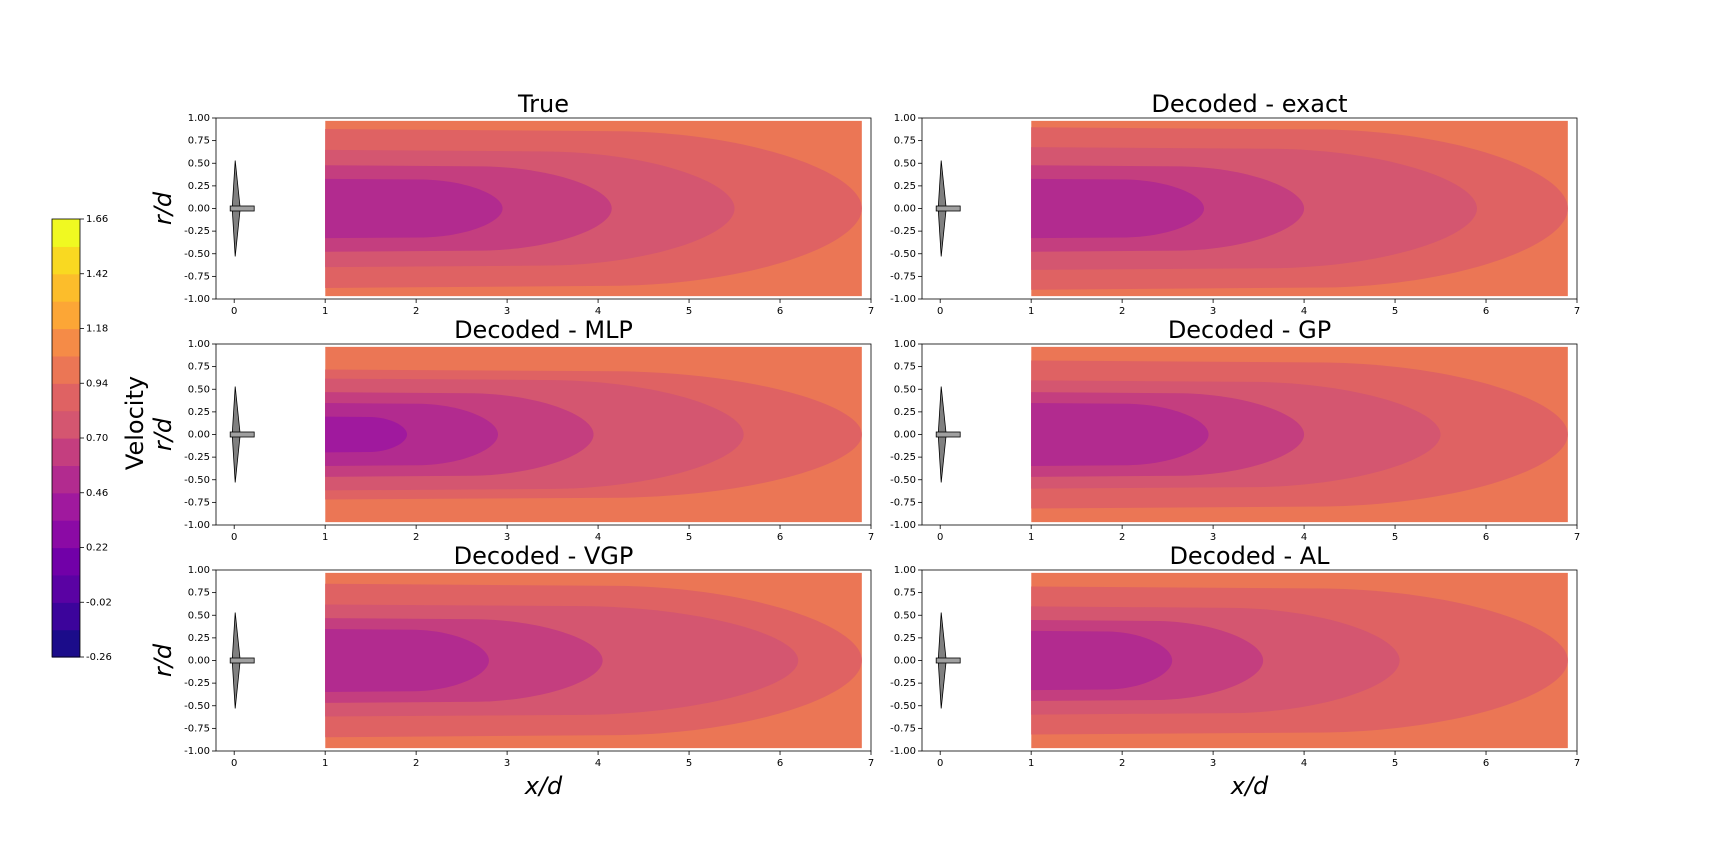  Describe the element at coordinates (1249, 330) in the screenshot. I see `panel-title: Decoded - GP` at that location.